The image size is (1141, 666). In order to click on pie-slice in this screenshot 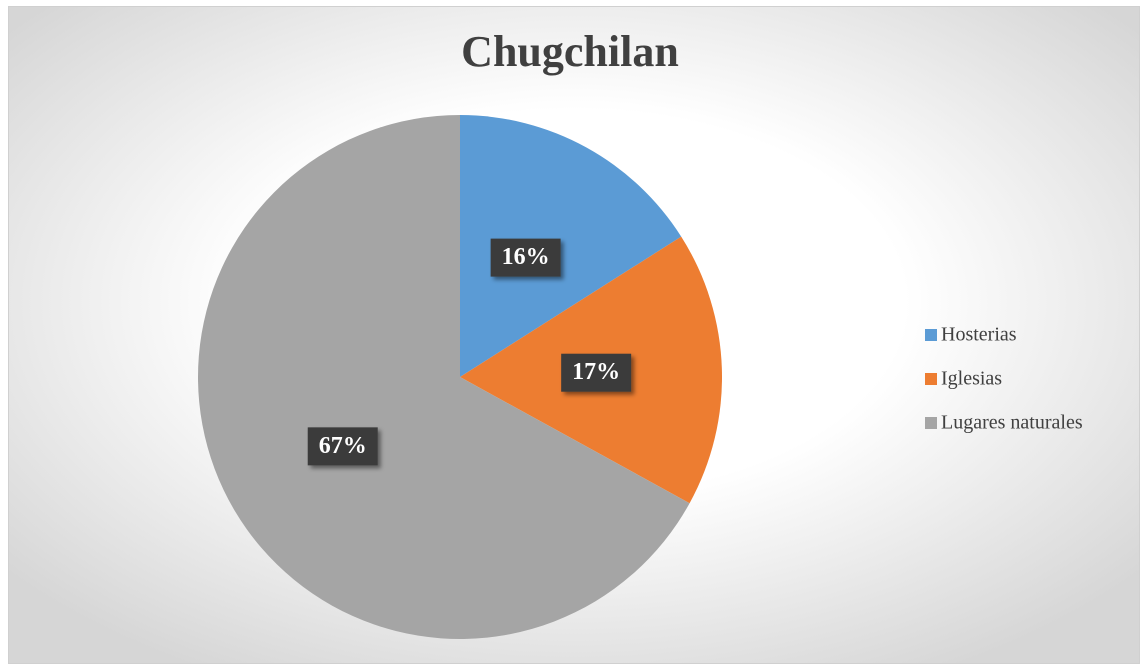, I will do `click(571, 246)`.